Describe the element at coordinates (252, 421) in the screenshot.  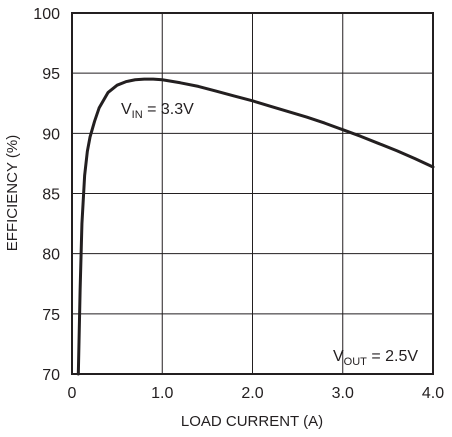
I see `x-axis-title: LOAD CURRENT (A)` at that location.